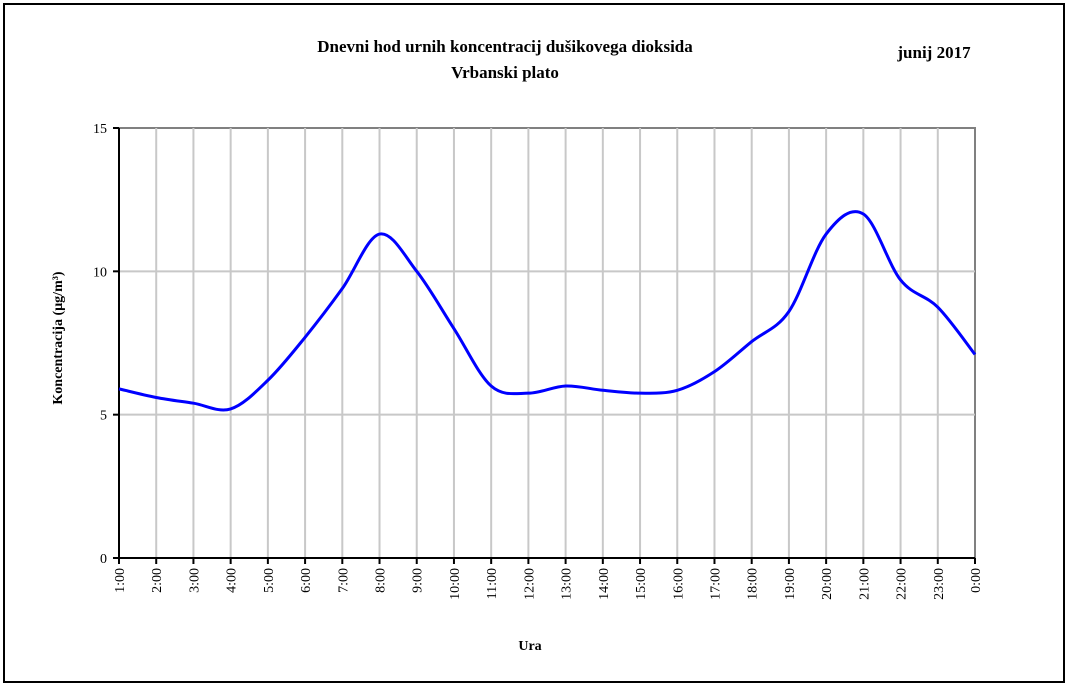  I want to click on x-tick-label: 6:00, so click(306, 580).